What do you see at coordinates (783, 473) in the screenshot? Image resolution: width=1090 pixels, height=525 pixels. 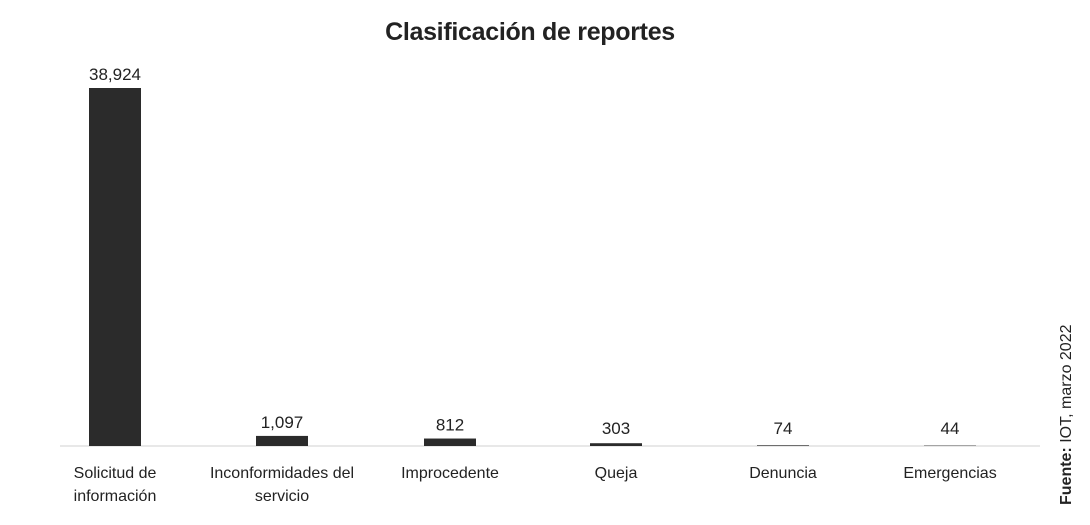 I see `x-tick-label: Denuncia` at bounding box center [783, 473].